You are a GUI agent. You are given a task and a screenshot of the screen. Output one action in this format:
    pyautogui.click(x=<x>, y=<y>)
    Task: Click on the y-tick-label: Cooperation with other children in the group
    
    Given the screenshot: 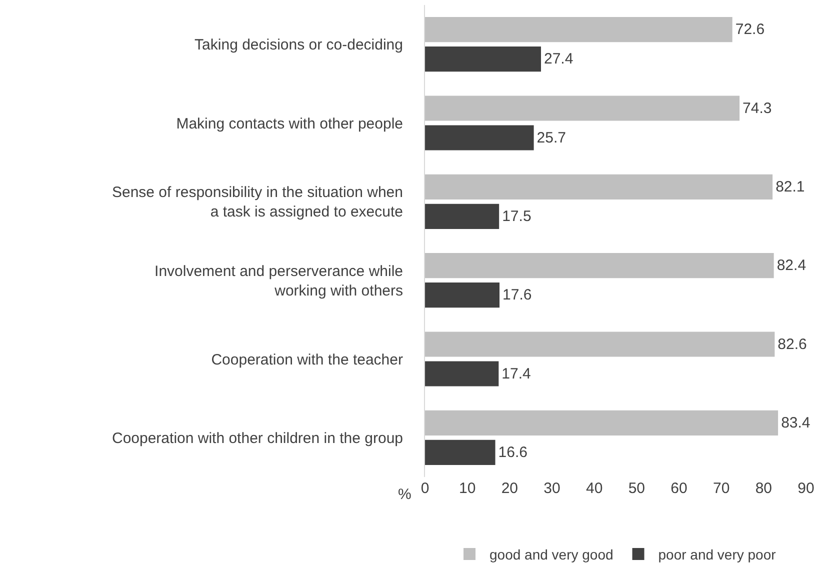 What is the action you would take?
    pyautogui.click(x=257, y=438)
    